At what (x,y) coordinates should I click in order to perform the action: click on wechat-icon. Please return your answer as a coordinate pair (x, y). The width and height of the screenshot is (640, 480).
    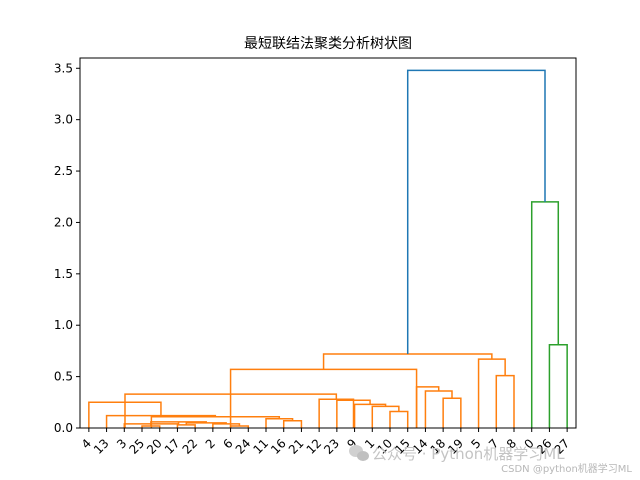
    Looking at the image, I should click on (359, 453).